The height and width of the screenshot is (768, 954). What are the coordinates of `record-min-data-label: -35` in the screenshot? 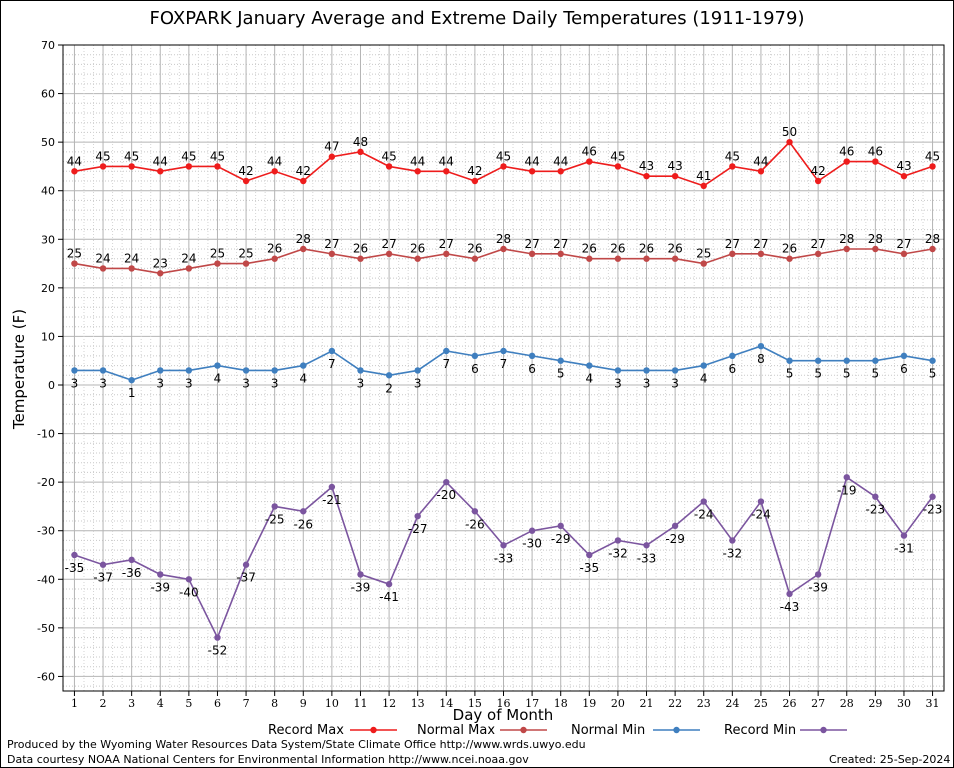 It's located at (590, 568).